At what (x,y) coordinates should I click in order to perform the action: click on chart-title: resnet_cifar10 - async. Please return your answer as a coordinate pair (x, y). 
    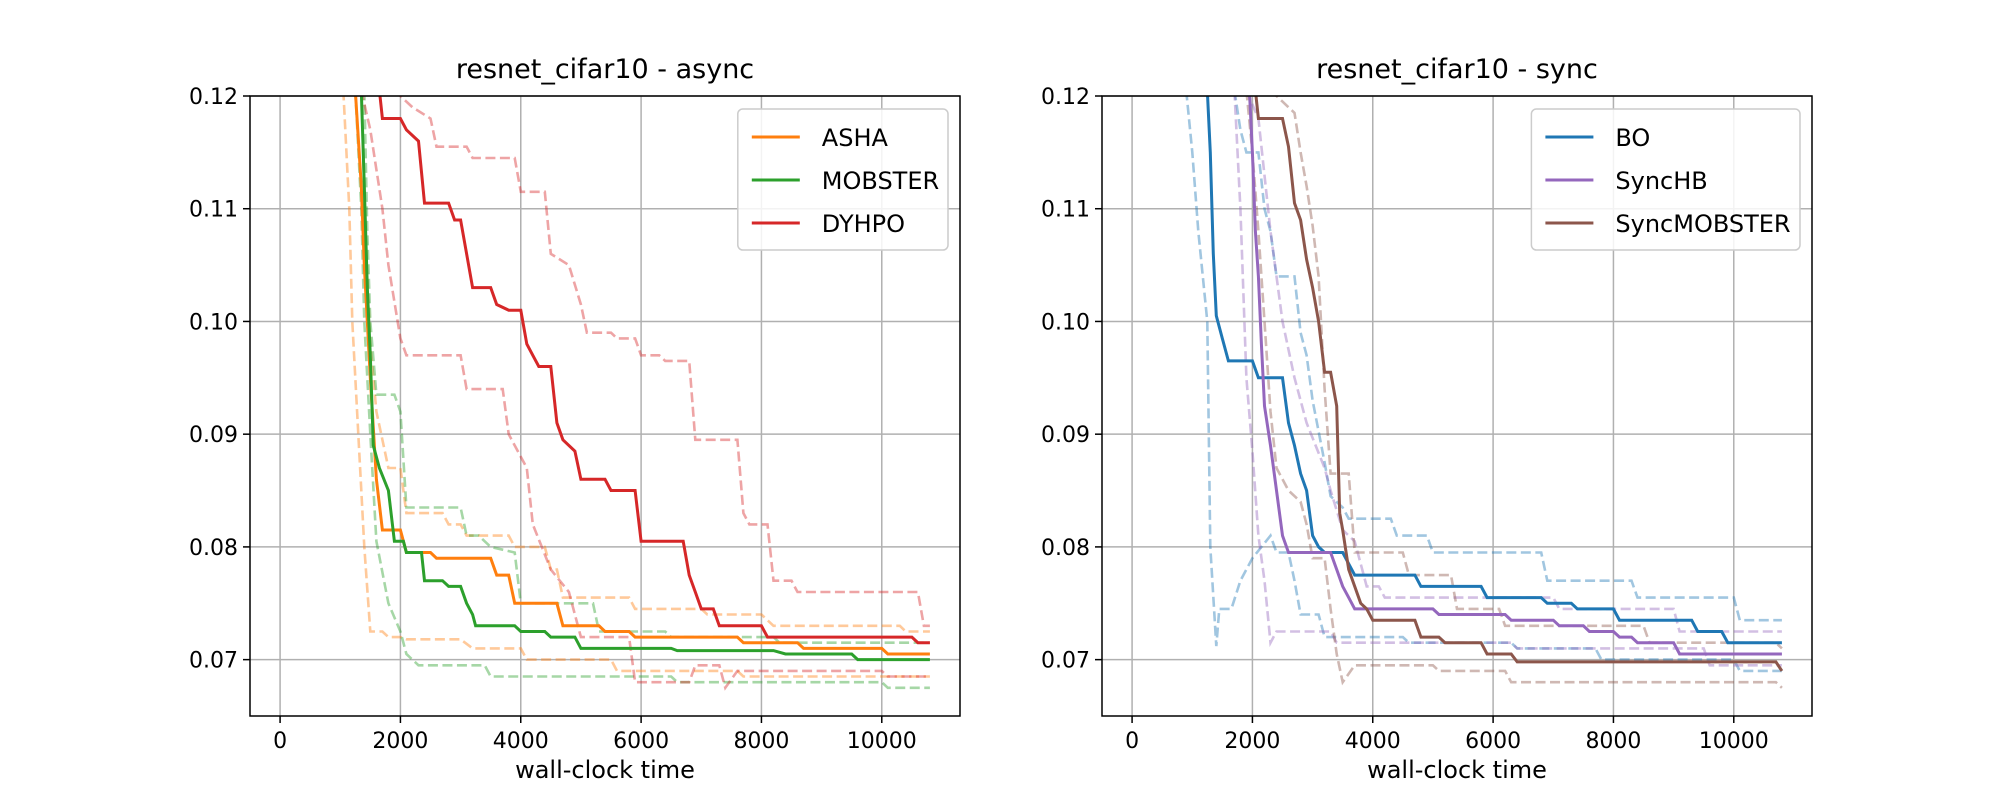
    Looking at the image, I should click on (605, 69).